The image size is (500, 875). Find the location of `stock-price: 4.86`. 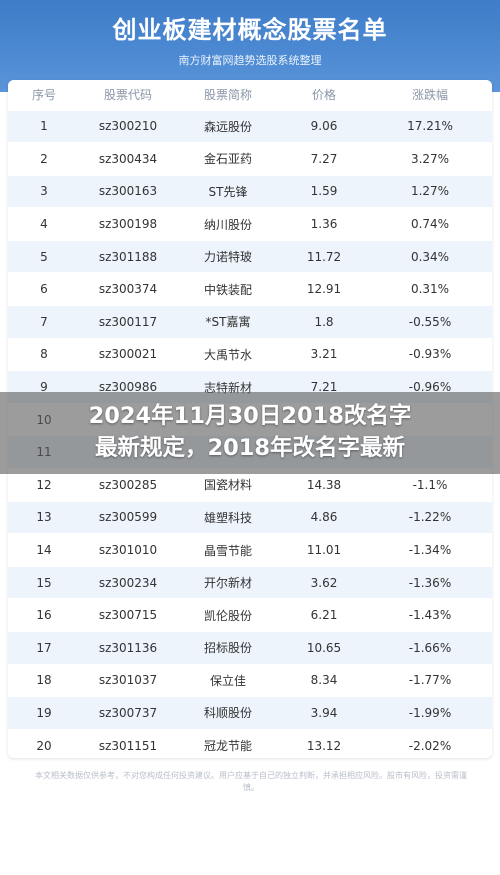

stock-price: 4.86 is located at coordinates (324, 517).